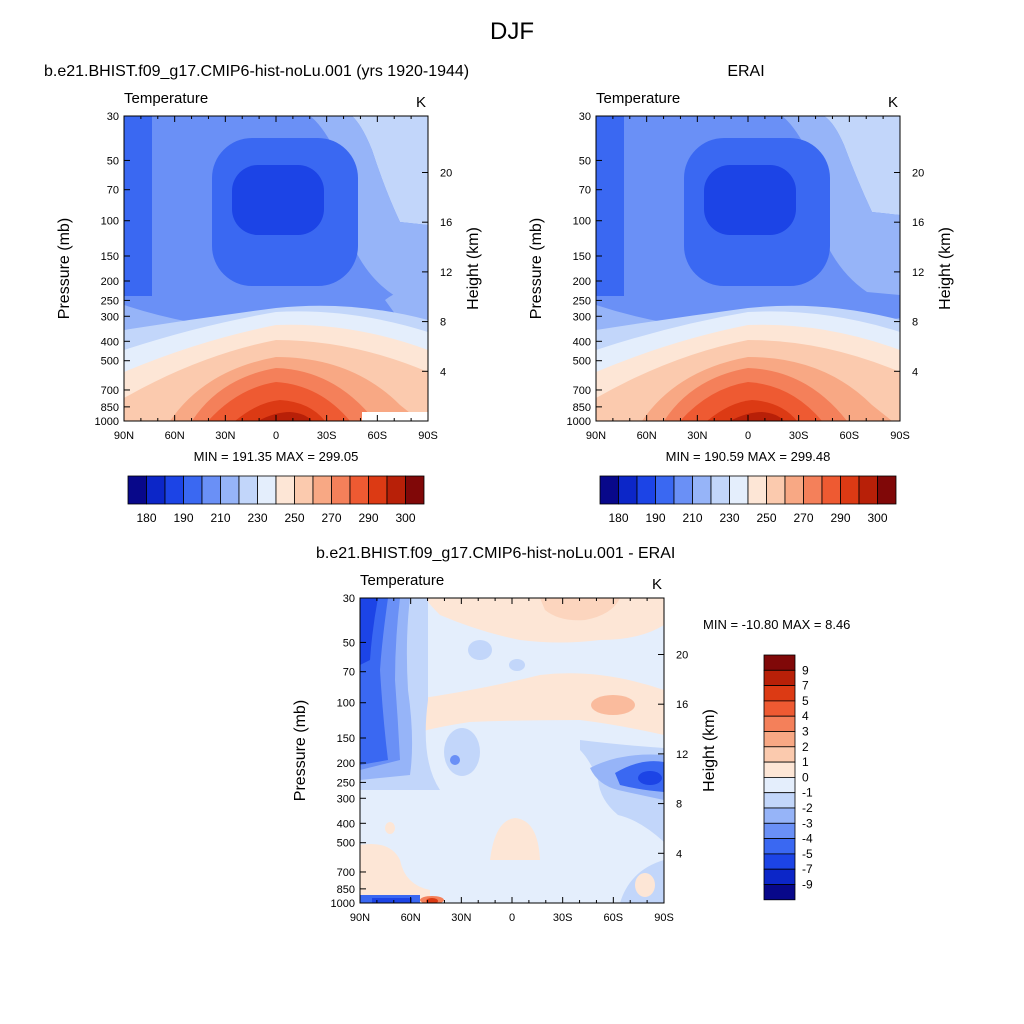  Describe the element at coordinates (748, 456) in the screenshot. I see `panel2-stats: MIN = 190.59 MAX = 299.48` at that location.